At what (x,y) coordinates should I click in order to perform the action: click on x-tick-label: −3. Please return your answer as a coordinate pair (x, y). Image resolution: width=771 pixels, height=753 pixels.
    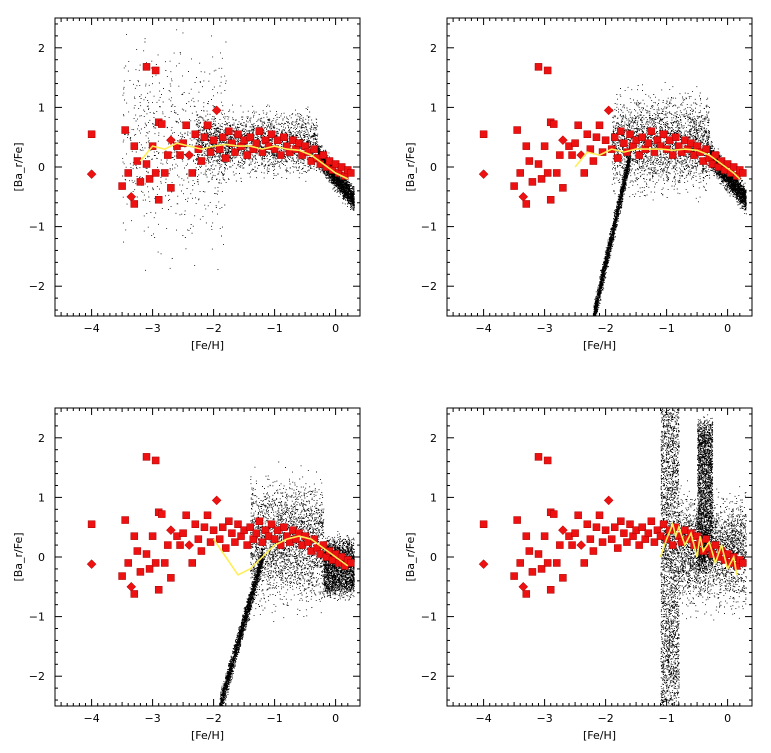
    Looking at the image, I should click on (152, 718).